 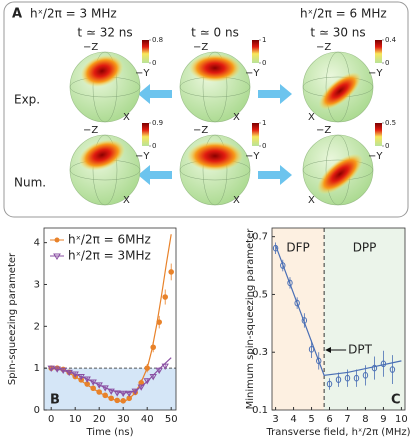 What do you see at coordinates (37, 410) in the screenshot?
I see `y-tick-label: 0` at bounding box center [37, 410].